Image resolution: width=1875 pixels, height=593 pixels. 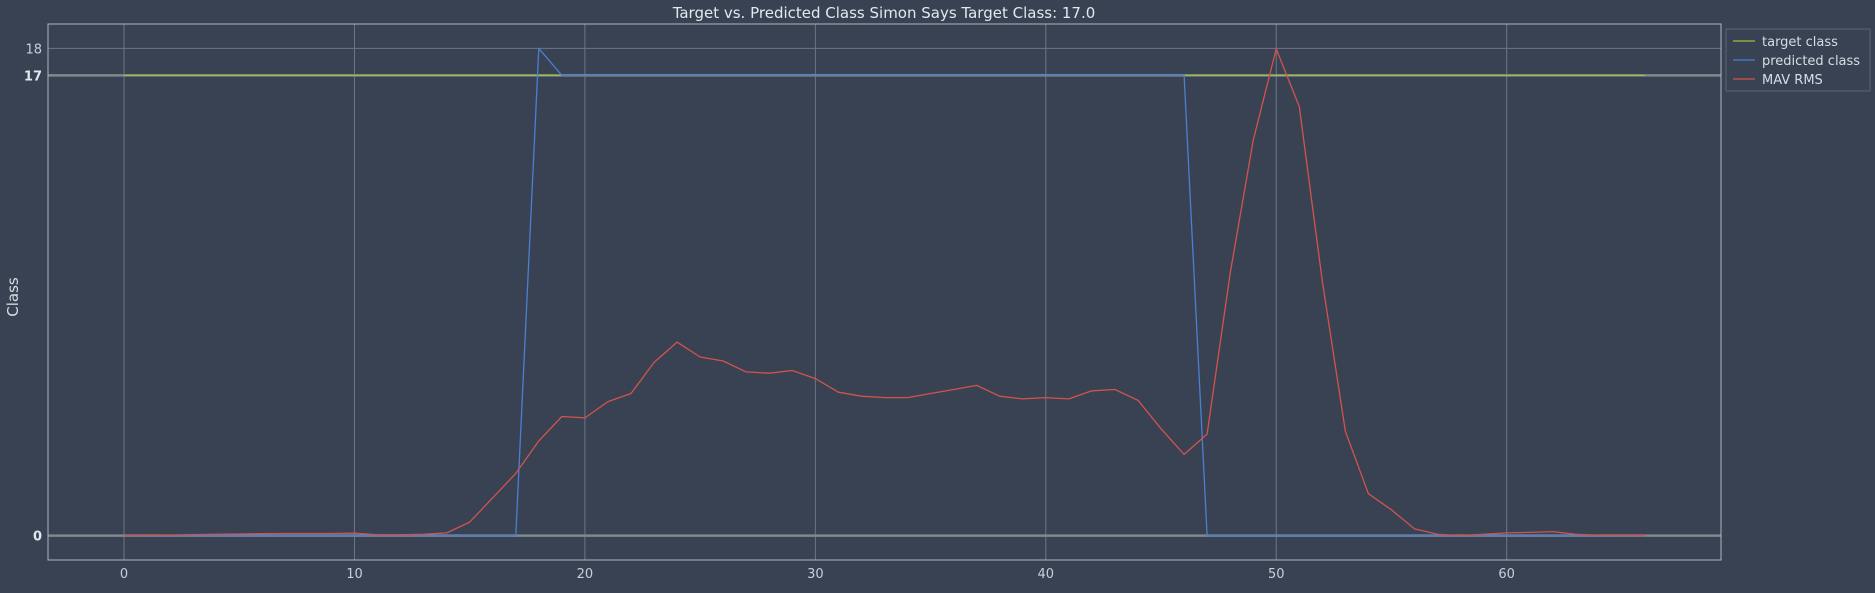 I want to click on x-tick-label-0: 0, so click(x=124, y=574).